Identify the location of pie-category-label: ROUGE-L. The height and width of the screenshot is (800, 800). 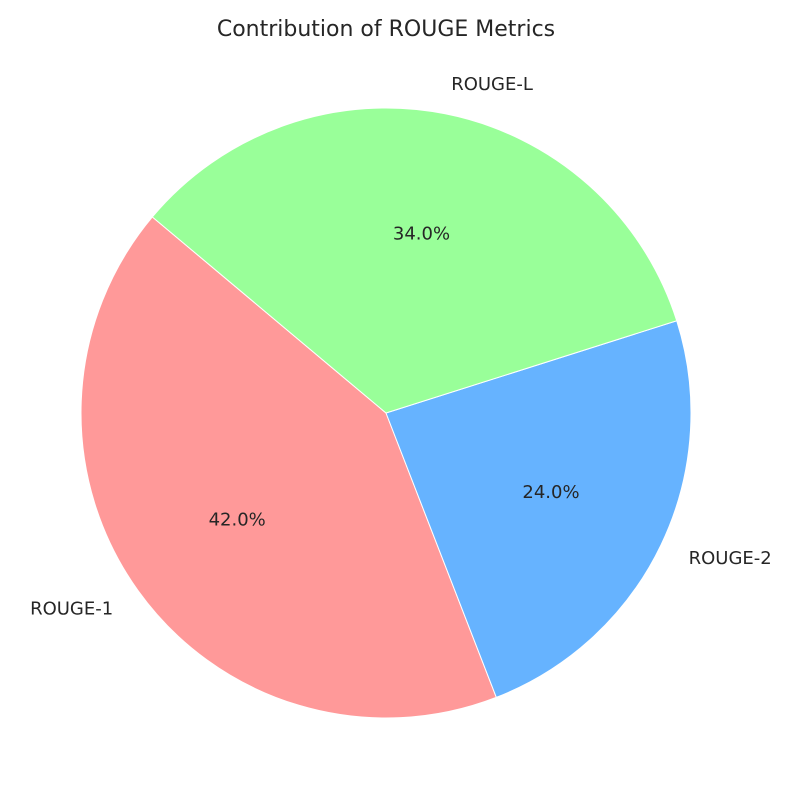
(492, 84).